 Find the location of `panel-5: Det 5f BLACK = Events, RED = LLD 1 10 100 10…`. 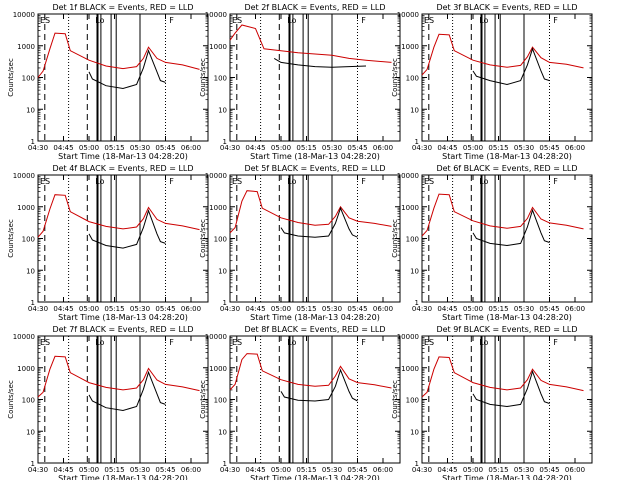

panel-5: Det 5f BLACK = Events, RED = LLD 1 10 100 10… is located at coordinates (300, 243).